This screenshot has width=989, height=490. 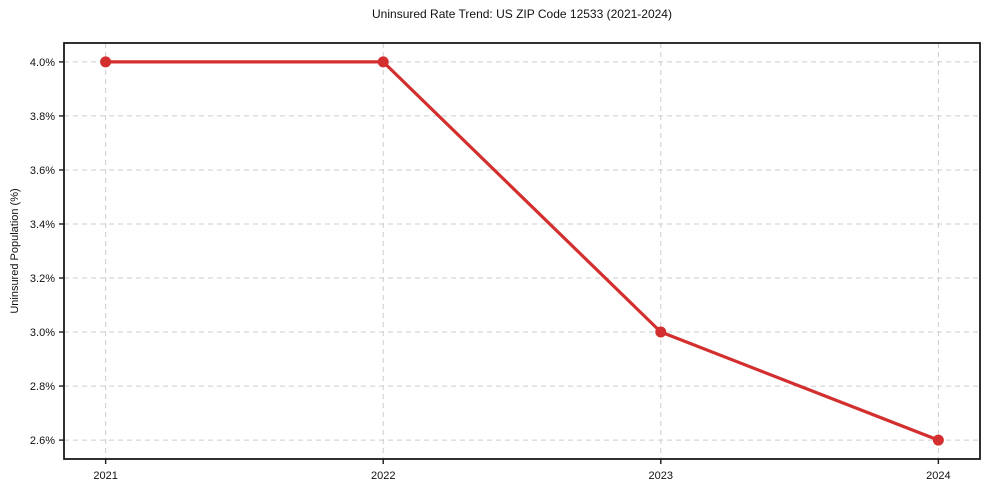 I want to click on x-tick-label: 2022, so click(x=383, y=476).